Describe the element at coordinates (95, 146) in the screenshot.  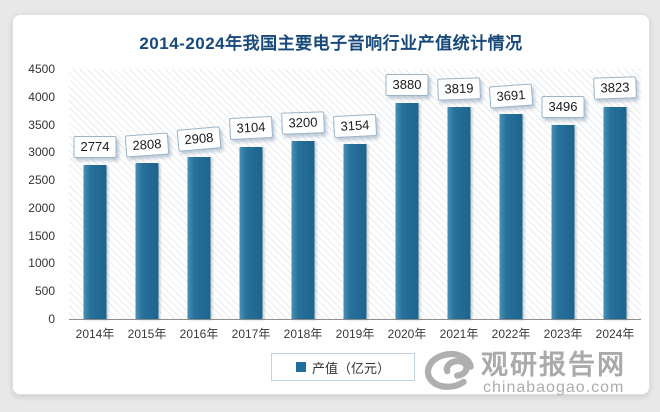
I see `value-label: 2774` at that location.